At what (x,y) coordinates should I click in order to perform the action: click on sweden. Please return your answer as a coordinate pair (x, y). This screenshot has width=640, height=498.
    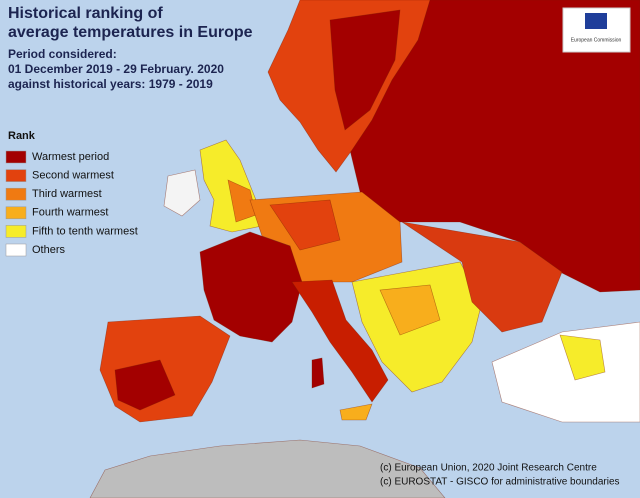
    Looking at the image, I should click on (365, 70).